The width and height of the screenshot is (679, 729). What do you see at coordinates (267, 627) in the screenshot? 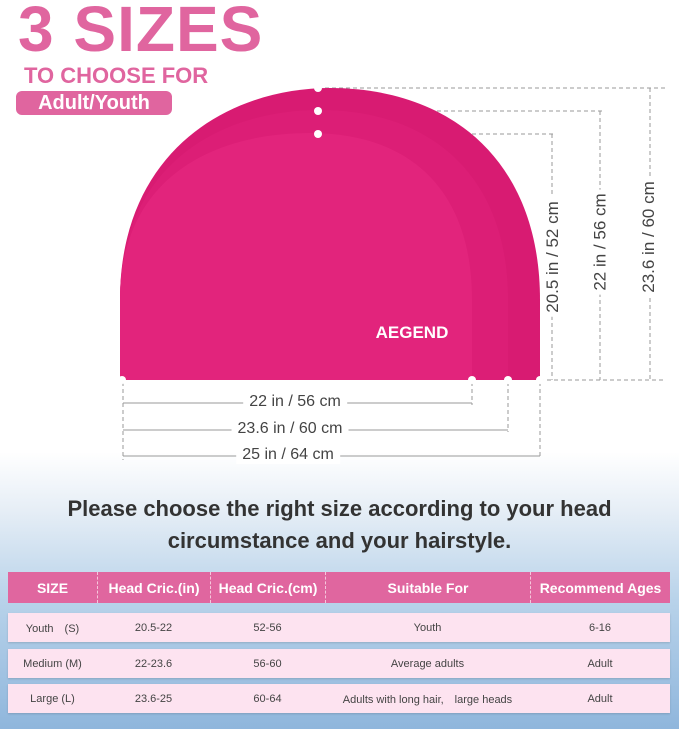
I see `cell: 52-56` at bounding box center [267, 627].